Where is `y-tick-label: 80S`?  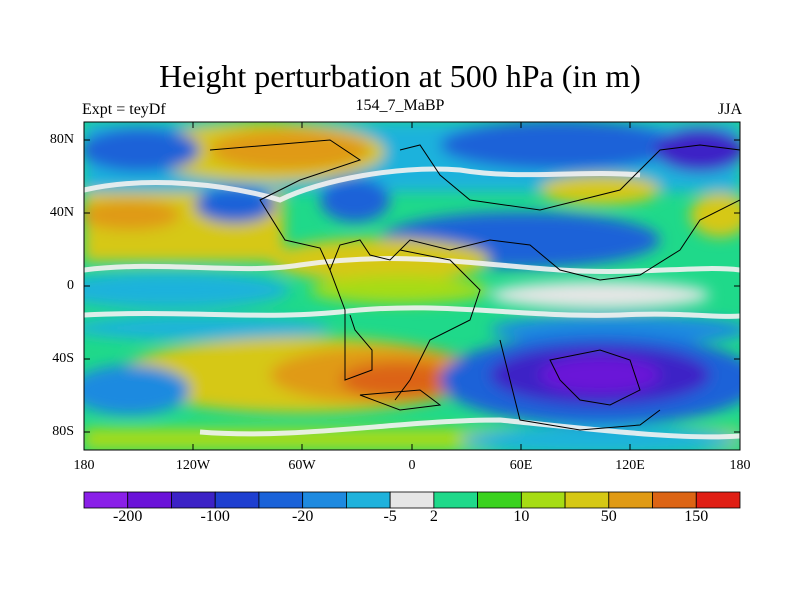
y-tick-label: 80S is located at coordinates (63, 431).